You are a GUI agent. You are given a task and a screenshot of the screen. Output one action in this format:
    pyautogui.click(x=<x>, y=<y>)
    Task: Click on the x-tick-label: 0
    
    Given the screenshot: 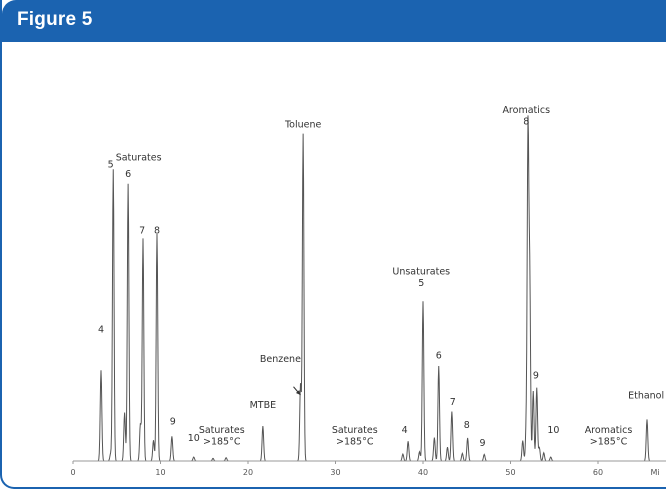 What is the action you would take?
    pyautogui.click(x=72, y=472)
    